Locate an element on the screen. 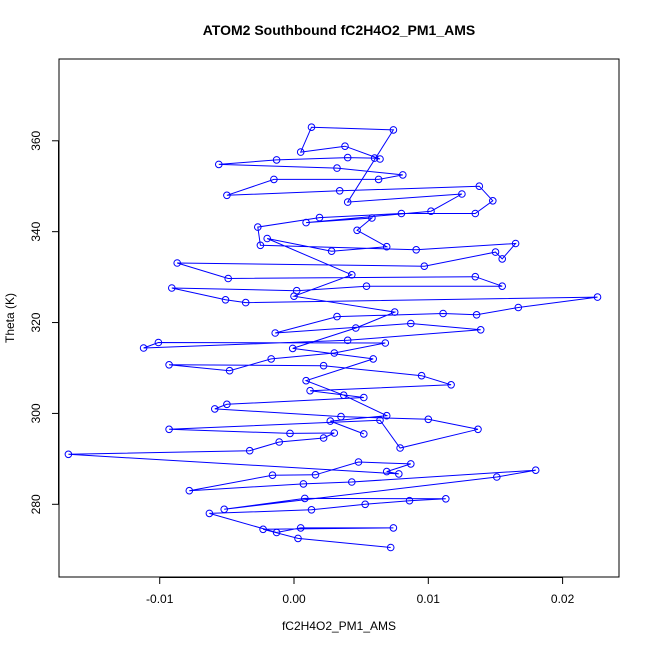 Image resolution: width=650 pixels, height=650 pixels. y-axis: 280 300 320 340 360 is located at coordinates (44, 322).